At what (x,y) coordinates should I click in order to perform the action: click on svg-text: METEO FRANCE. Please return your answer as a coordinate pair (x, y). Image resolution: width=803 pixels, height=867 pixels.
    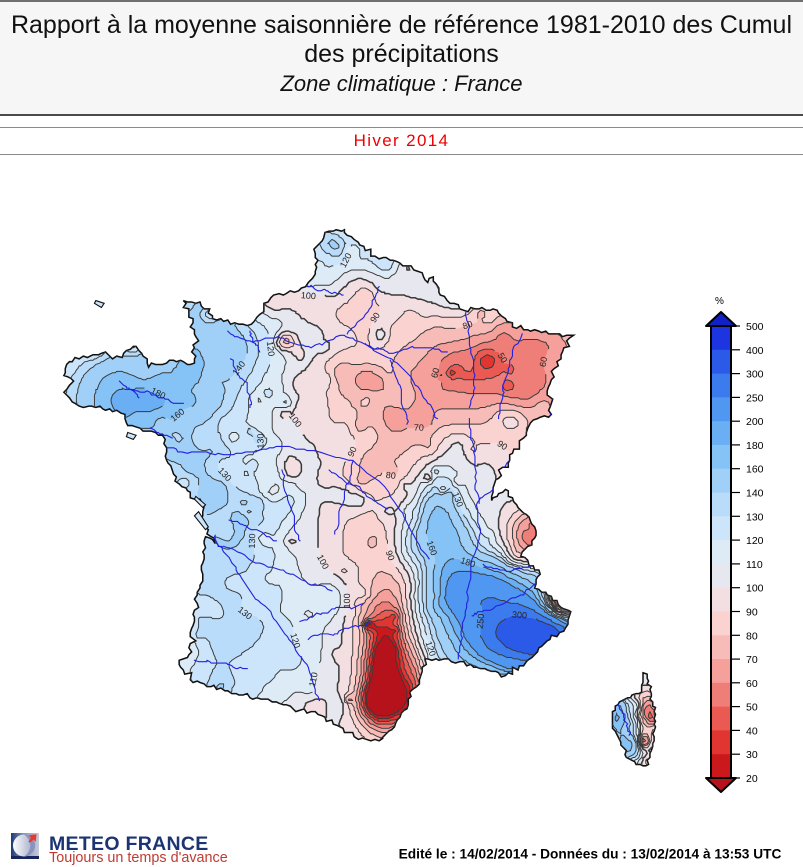
    Looking at the image, I should click on (129, 844).